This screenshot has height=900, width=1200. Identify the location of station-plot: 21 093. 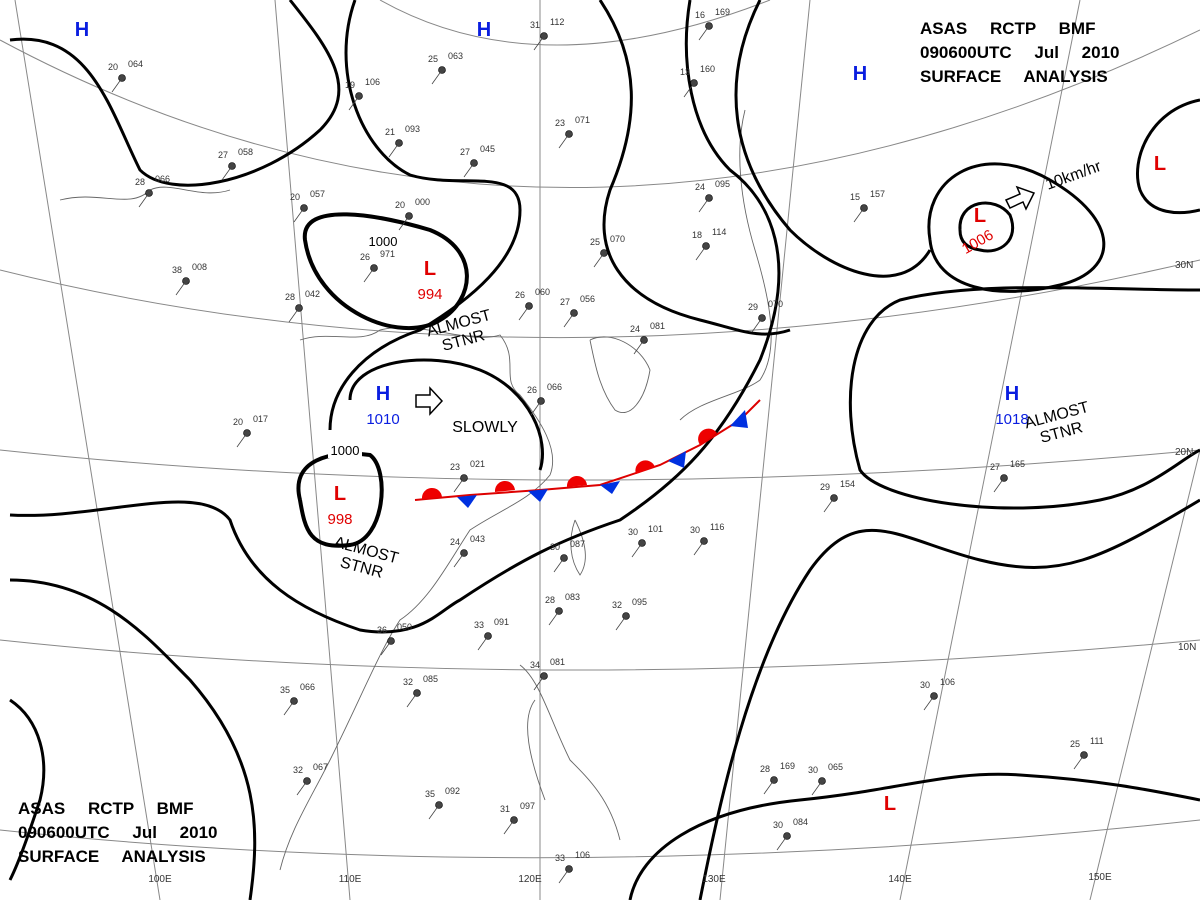
(402, 141).